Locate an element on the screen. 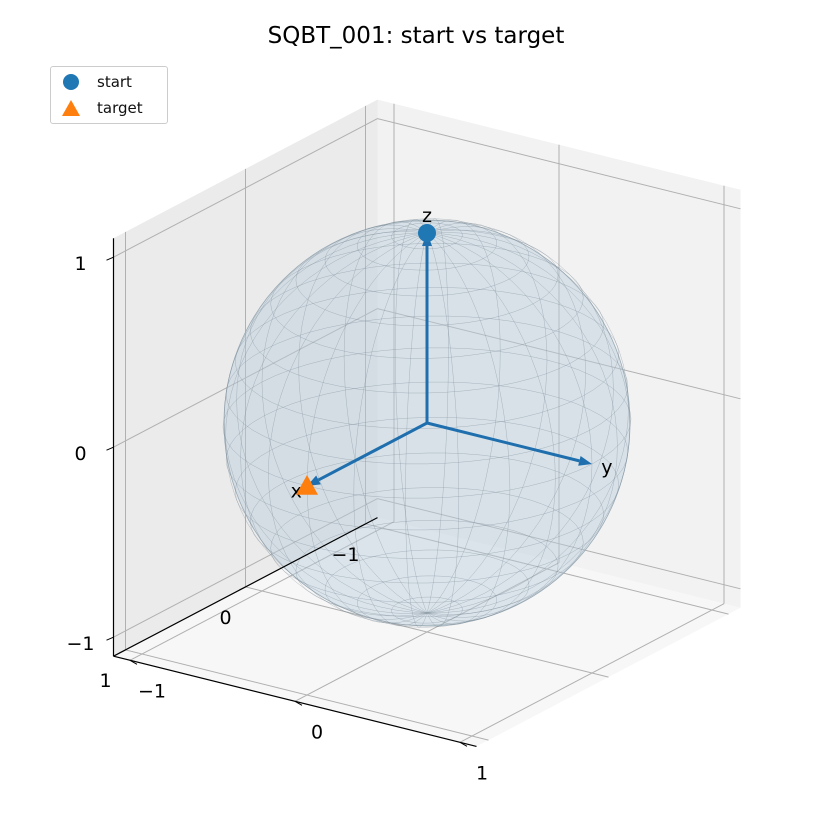 This screenshot has width=832, height=832. x-tick-label: 0 is located at coordinates (225, 618).